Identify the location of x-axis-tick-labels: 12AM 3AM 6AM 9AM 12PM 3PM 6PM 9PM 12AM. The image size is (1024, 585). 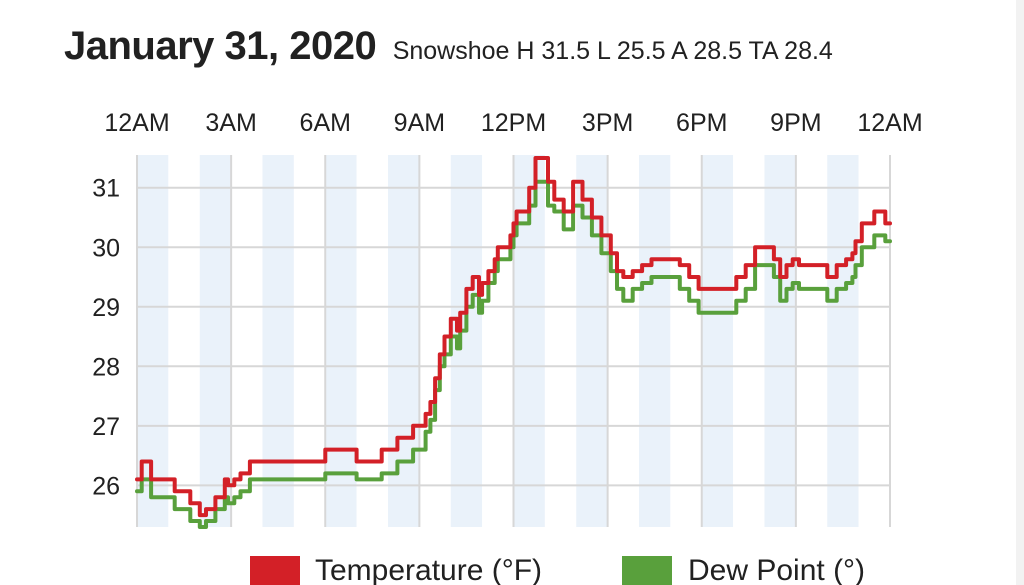
(513, 123).